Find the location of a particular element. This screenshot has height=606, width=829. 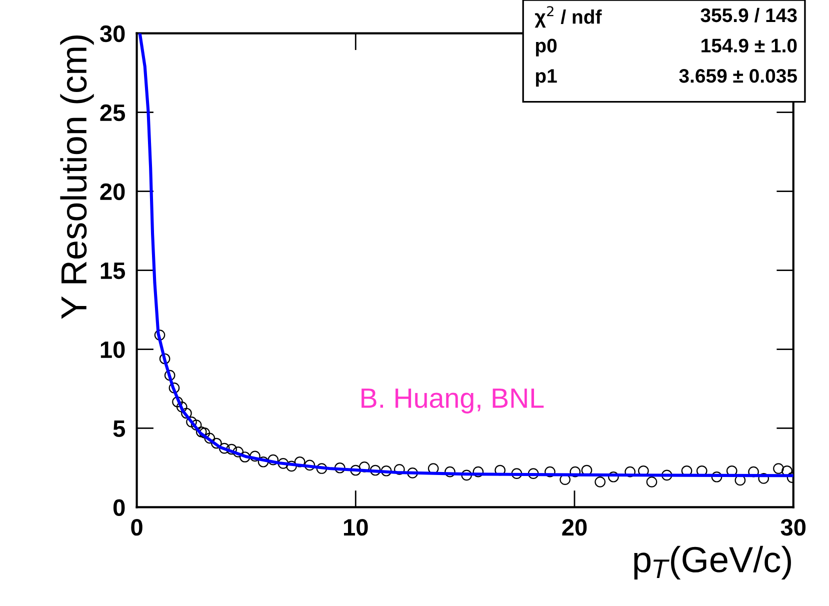

text: χ$^{2}$ / ndf is located at coordinates (568, 17).